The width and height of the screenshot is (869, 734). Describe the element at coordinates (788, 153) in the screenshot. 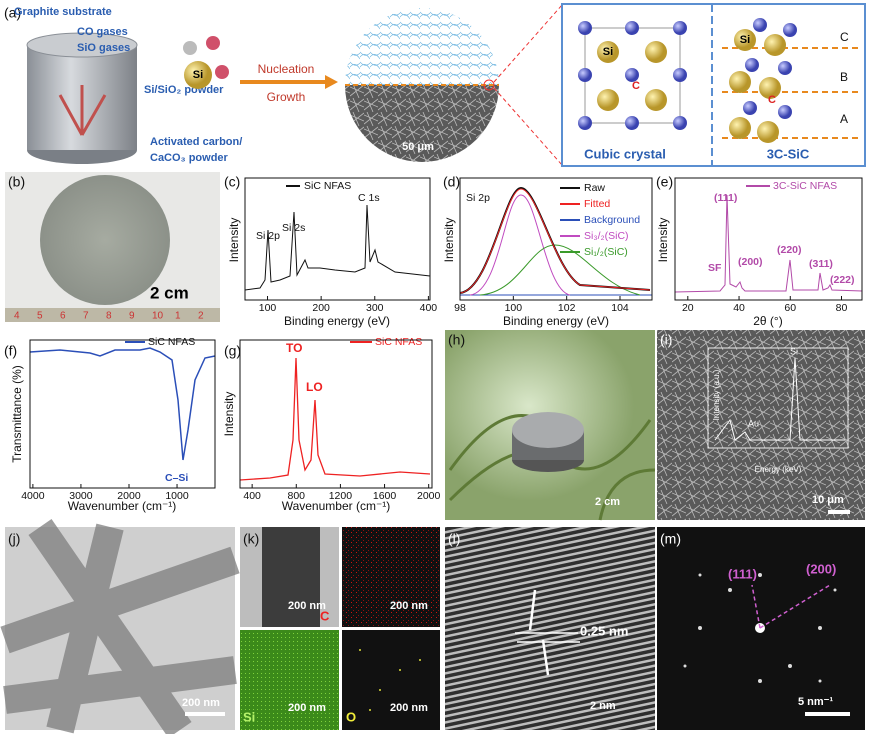

I see `caption: 3C-SiC` at that location.